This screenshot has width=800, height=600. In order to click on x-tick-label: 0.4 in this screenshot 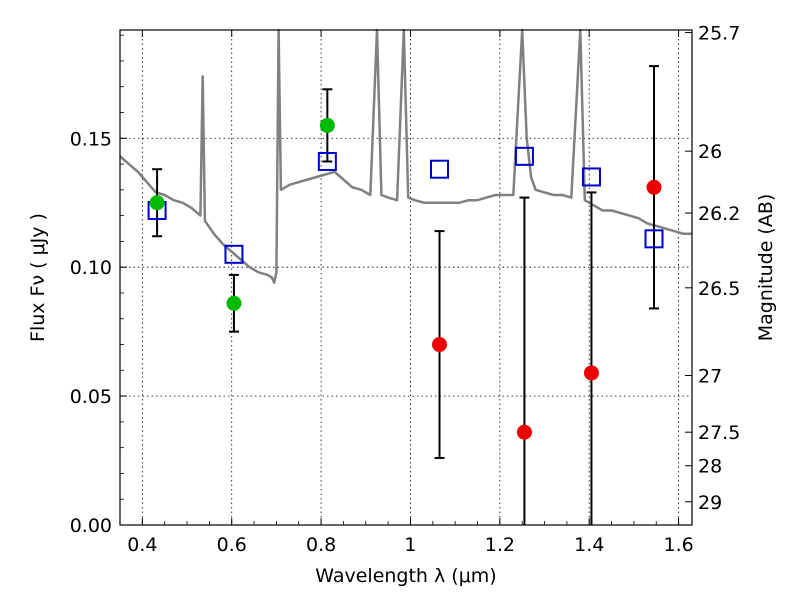, I will do `click(142, 545)`.